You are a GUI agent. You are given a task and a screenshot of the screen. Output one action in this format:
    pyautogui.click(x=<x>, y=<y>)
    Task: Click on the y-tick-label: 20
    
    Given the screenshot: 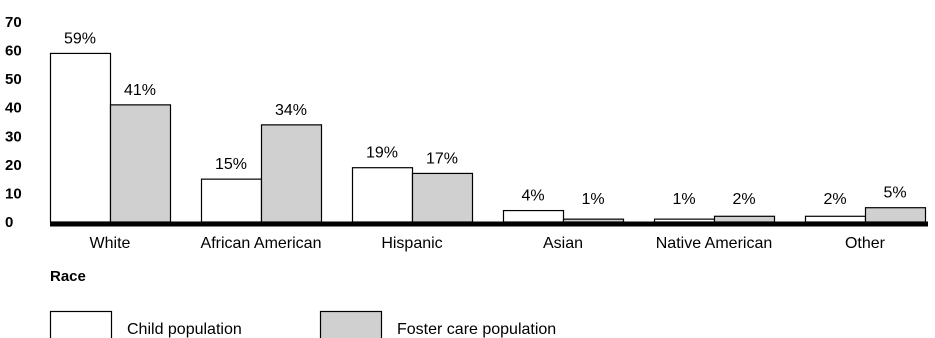 What is the action you would take?
    pyautogui.click(x=13, y=165)
    